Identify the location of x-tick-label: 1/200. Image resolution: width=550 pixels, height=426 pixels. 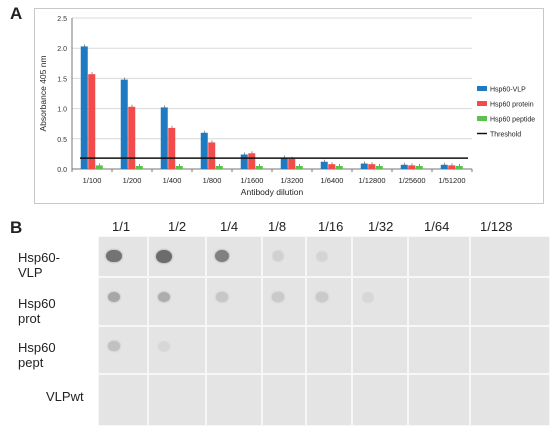
(132, 180).